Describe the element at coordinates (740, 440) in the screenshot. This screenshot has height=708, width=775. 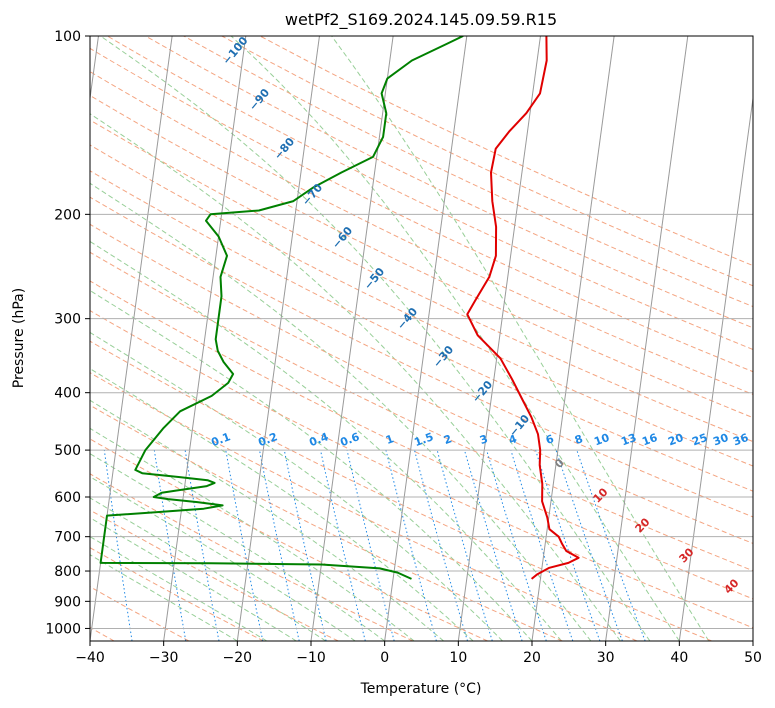
I see `mixing-ratio-label: 36` at that location.